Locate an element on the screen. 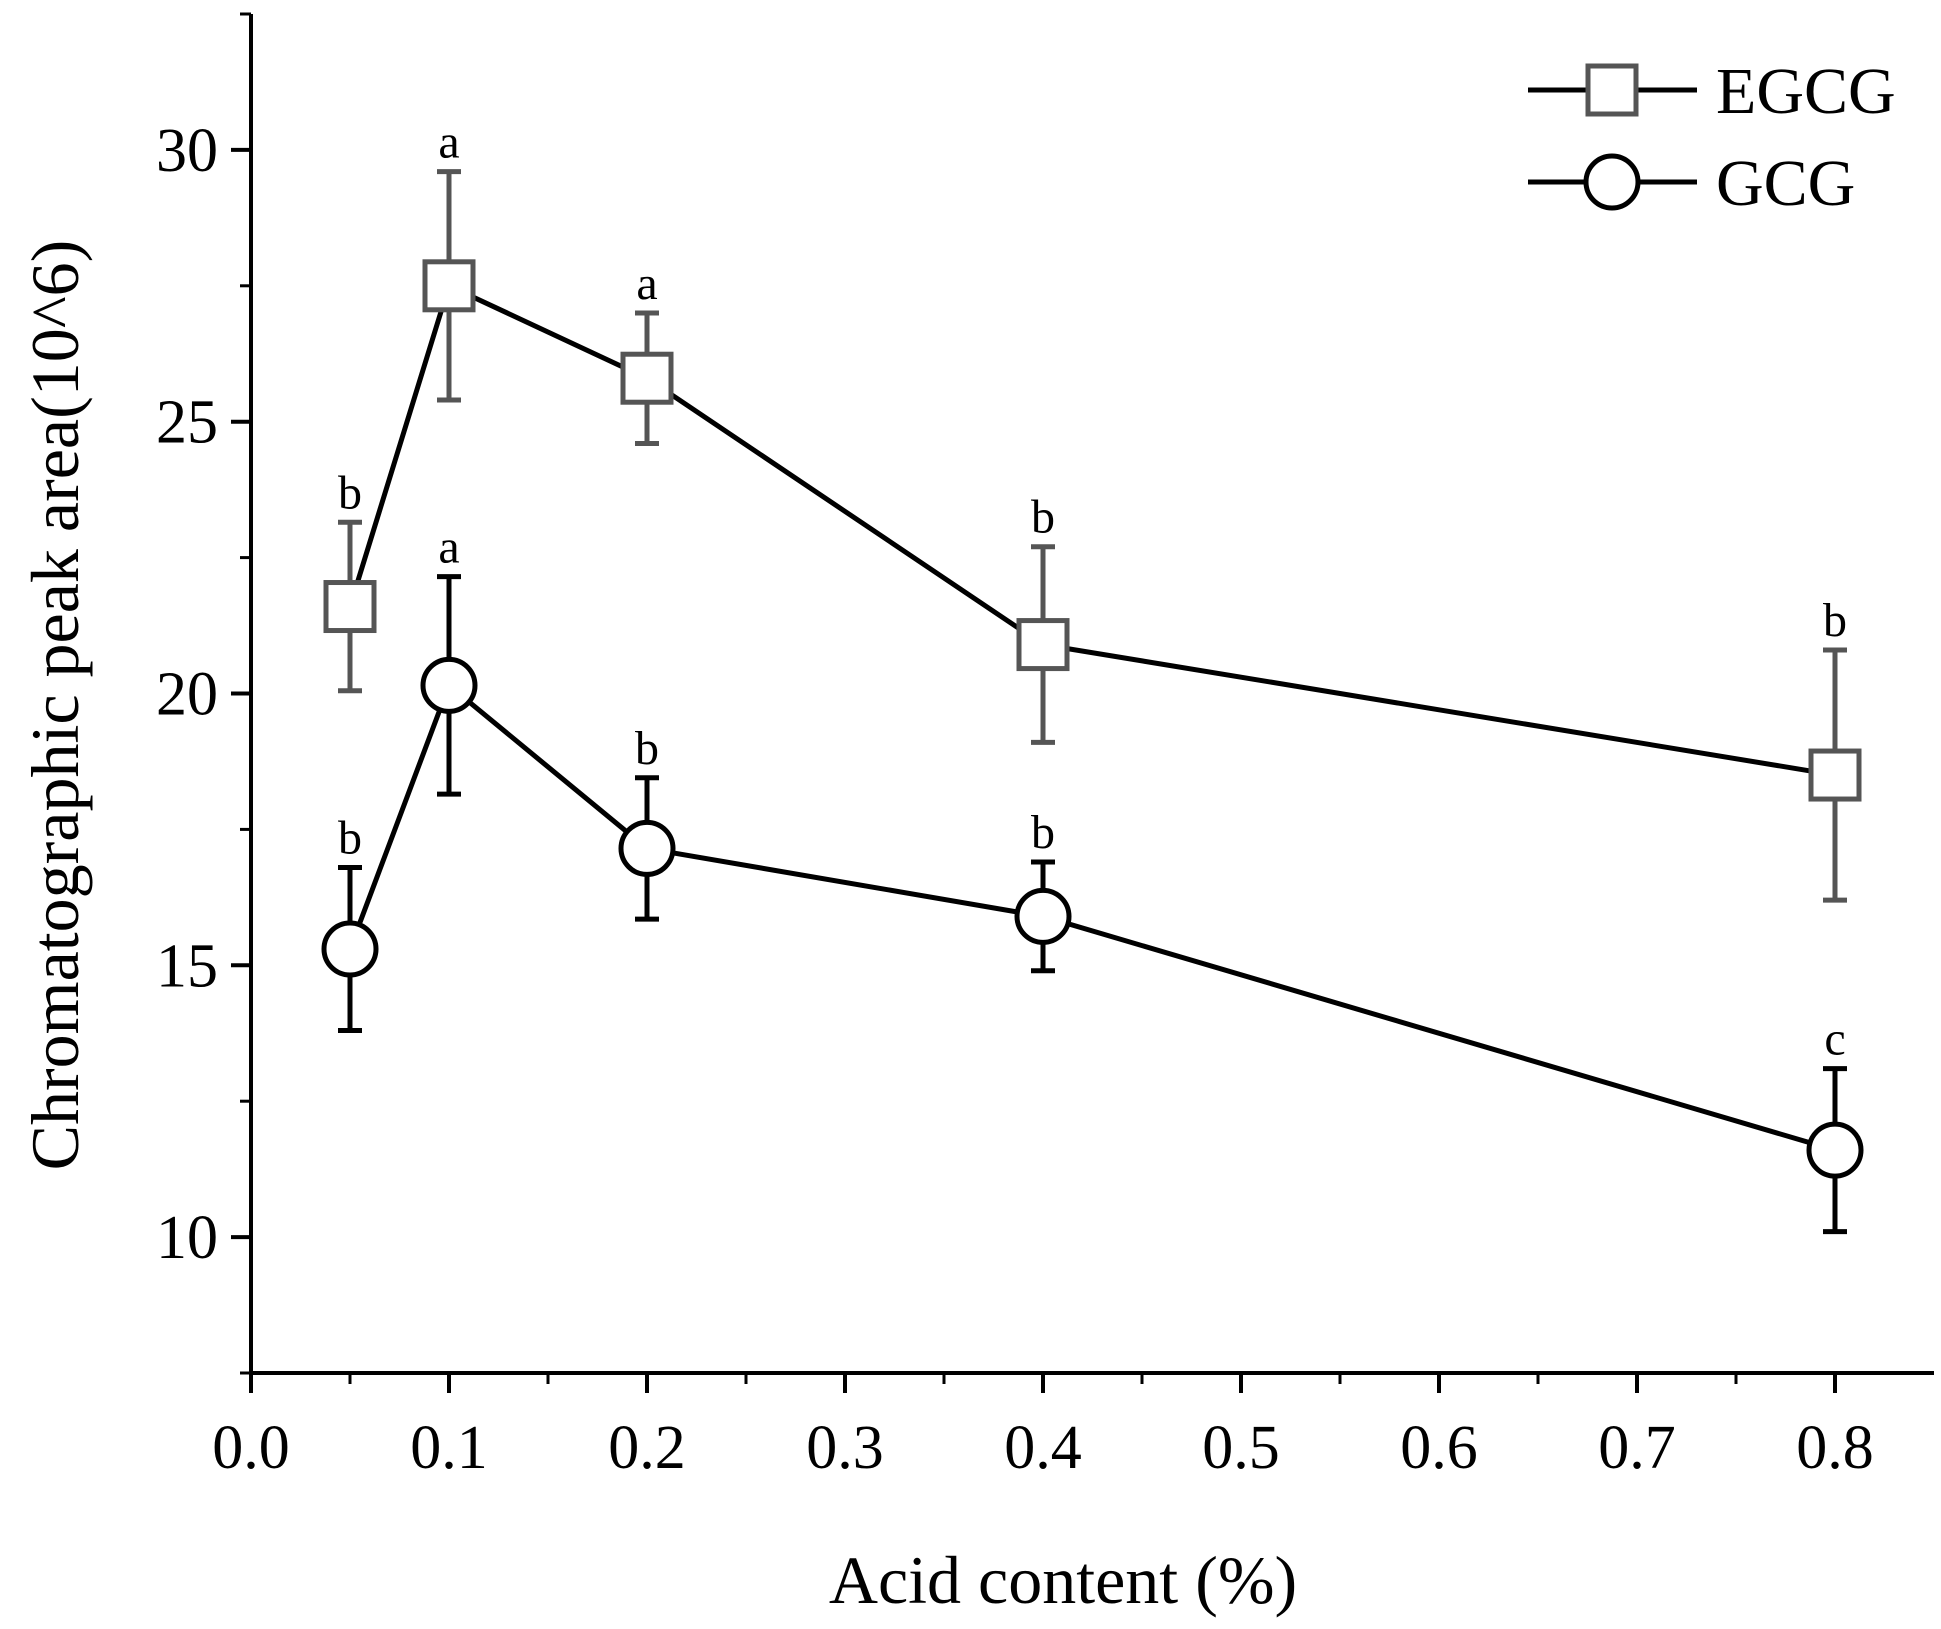 This screenshot has height=1629, width=1941. y-axis-label: Chromatographic peak area(10^6) is located at coordinates (55, 705).